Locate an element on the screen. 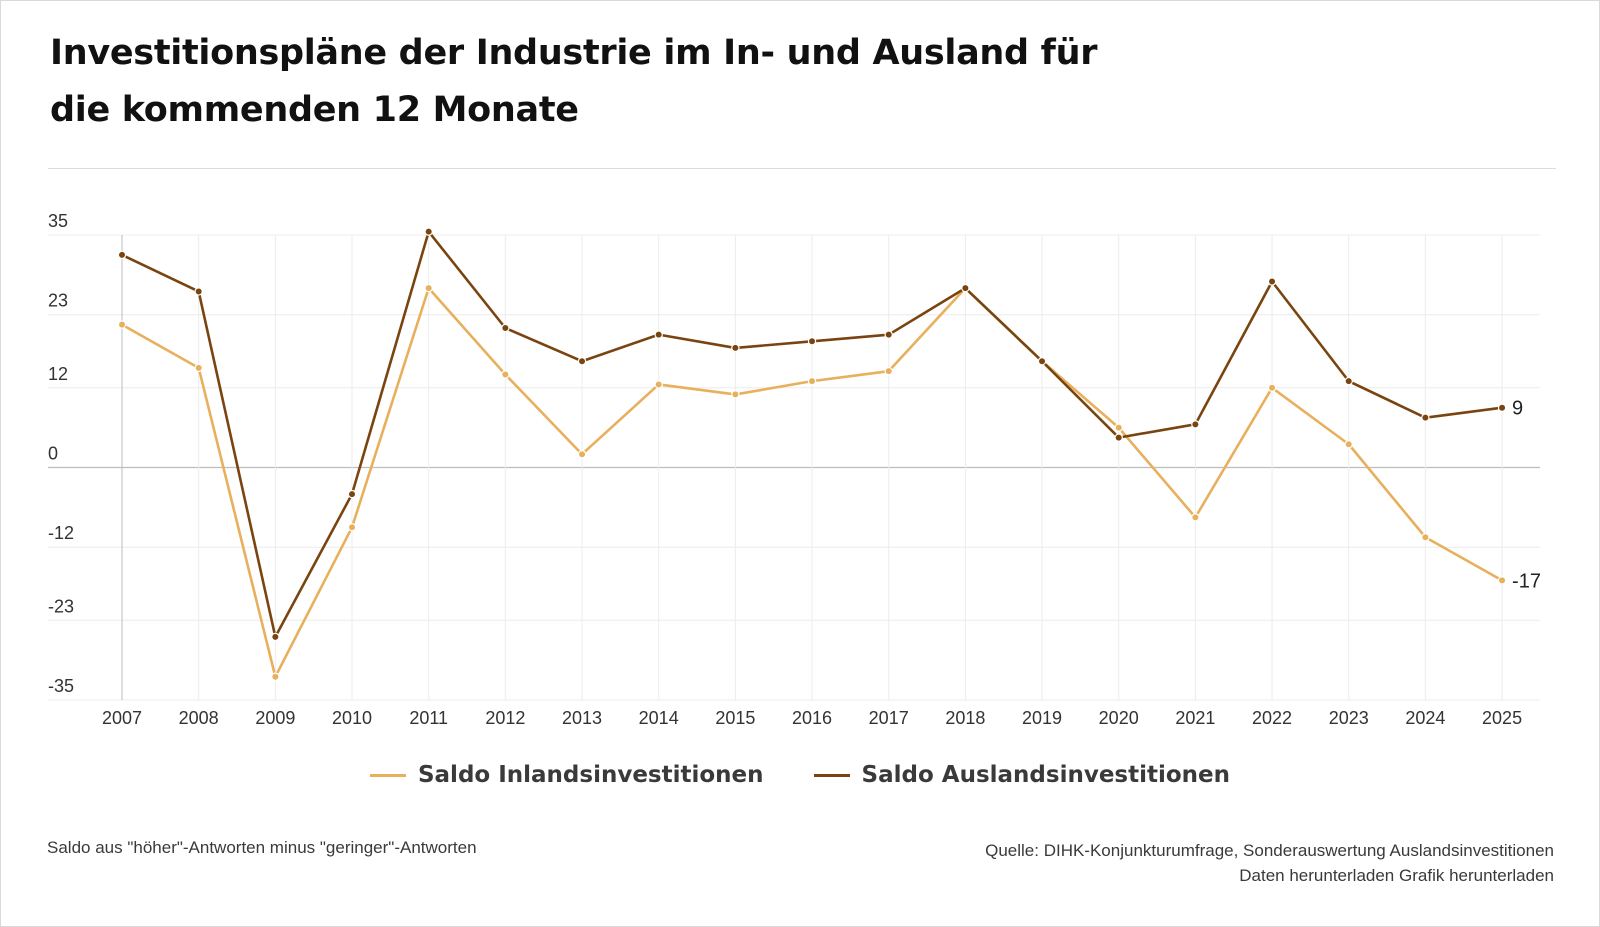  legend-label-ausland: Saldo Auslandsinvestitionen is located at coordinates (1046, 775).